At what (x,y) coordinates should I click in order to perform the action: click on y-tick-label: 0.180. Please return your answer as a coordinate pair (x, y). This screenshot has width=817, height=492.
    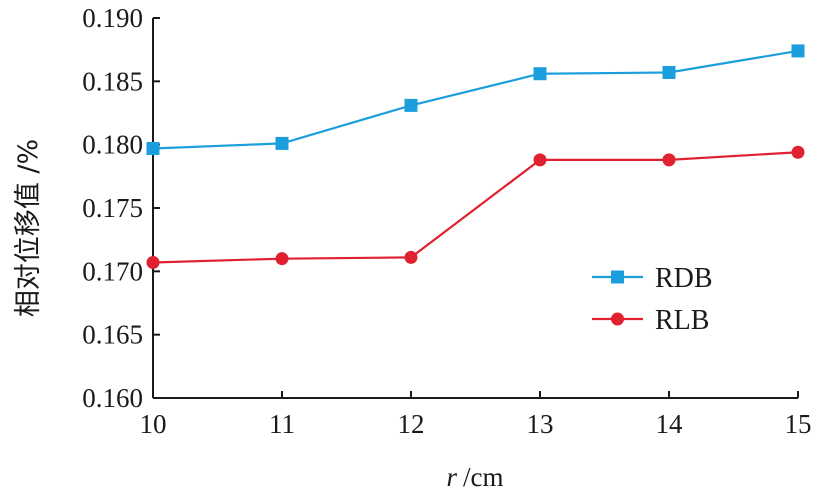
    Looking at the image, I should click on (112, 145).